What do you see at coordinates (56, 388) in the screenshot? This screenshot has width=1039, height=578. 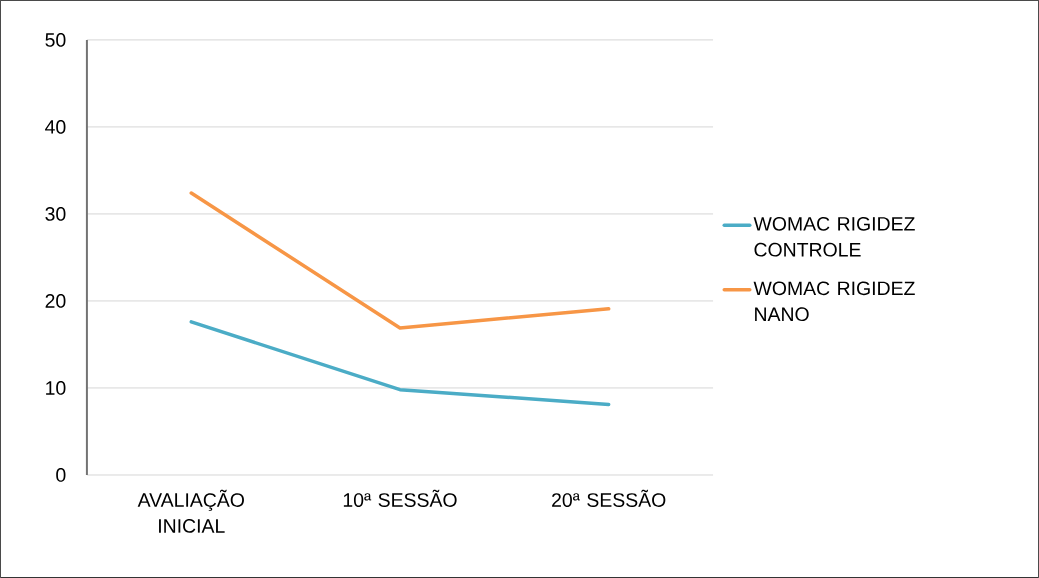 I see `y-tick-label: 10` at bounding box center [56, 388].